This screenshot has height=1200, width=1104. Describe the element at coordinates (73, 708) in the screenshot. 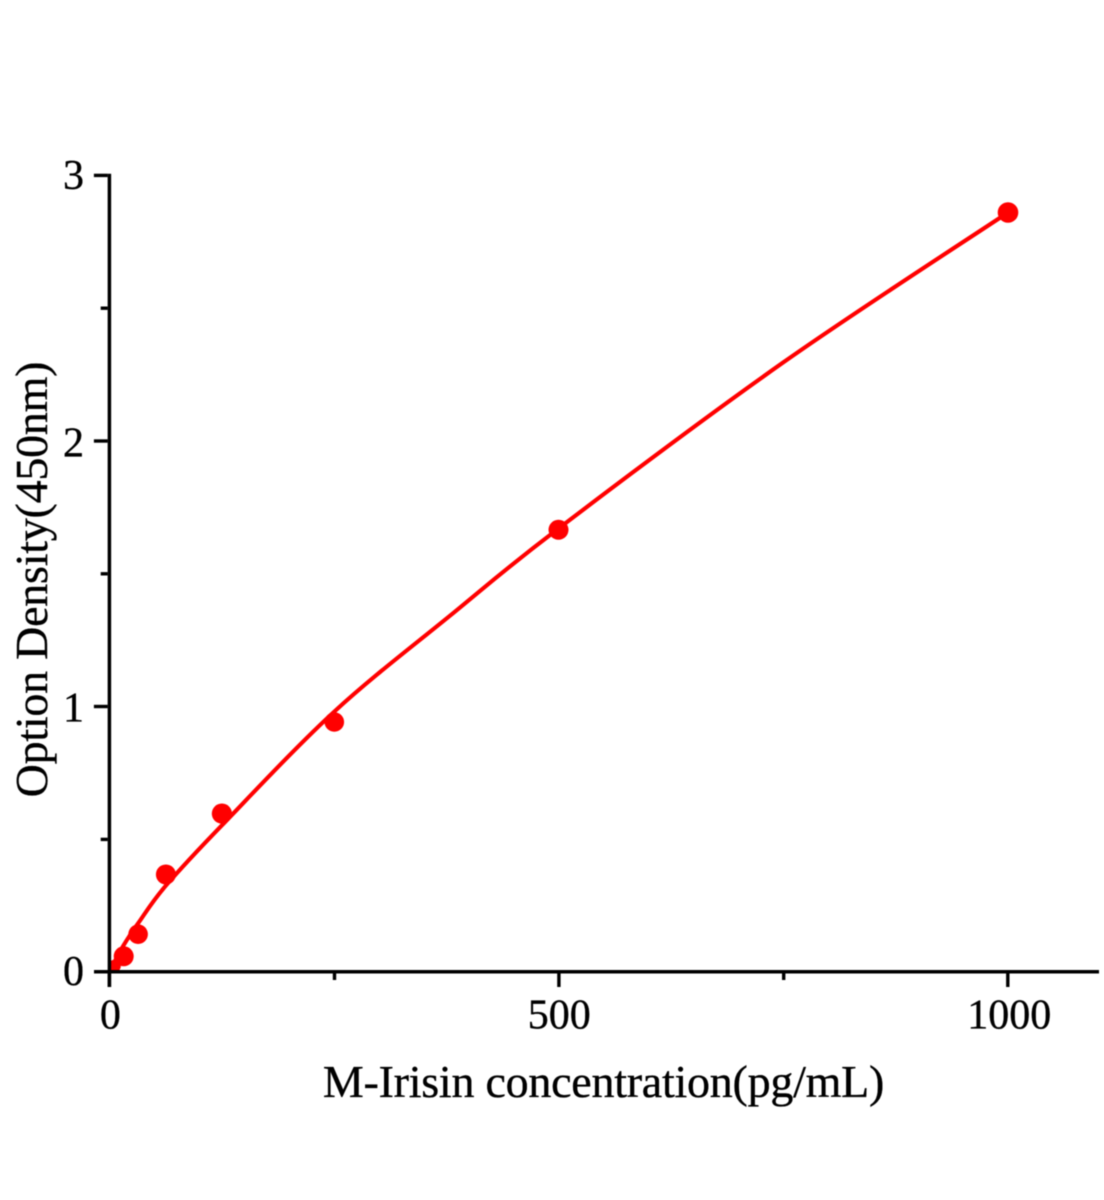

I see `svg-text: 1` at that location.